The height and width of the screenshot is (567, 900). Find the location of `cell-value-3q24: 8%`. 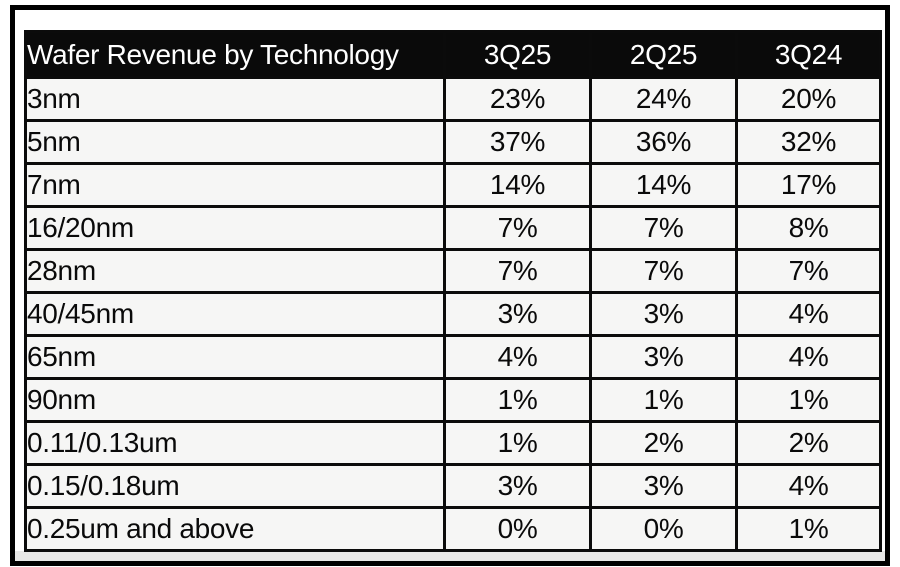

cell-value-3q24: 8% is located at coordinates (808, 228).